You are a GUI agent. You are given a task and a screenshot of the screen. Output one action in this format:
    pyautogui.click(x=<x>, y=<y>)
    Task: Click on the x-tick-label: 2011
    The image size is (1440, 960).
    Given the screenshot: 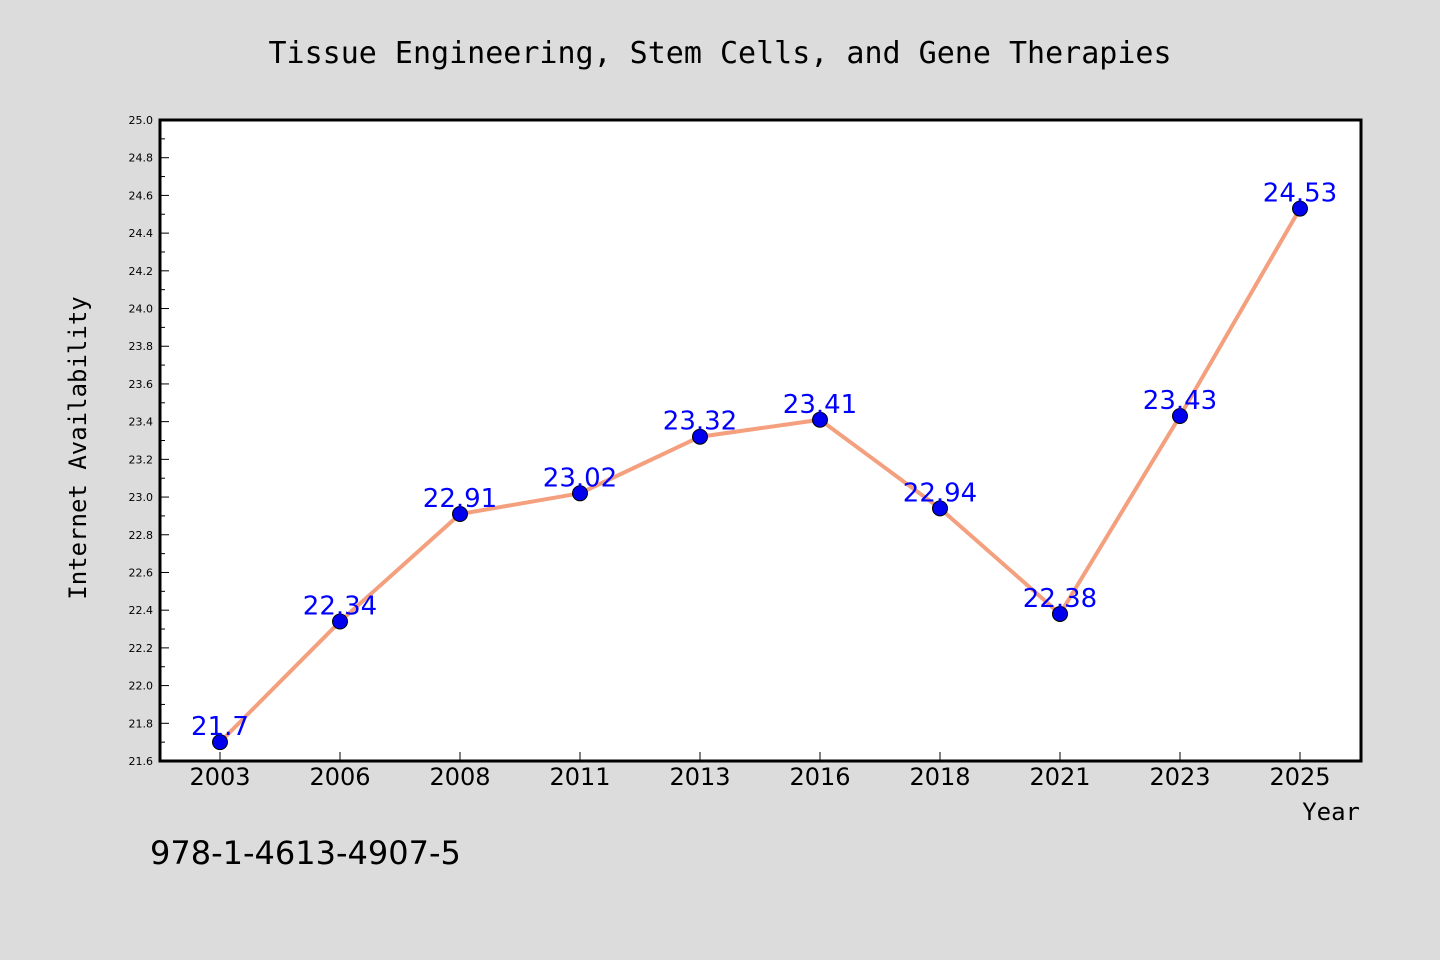 What is the action you would take?
    pyautogui.click(x=579, y=777)
    